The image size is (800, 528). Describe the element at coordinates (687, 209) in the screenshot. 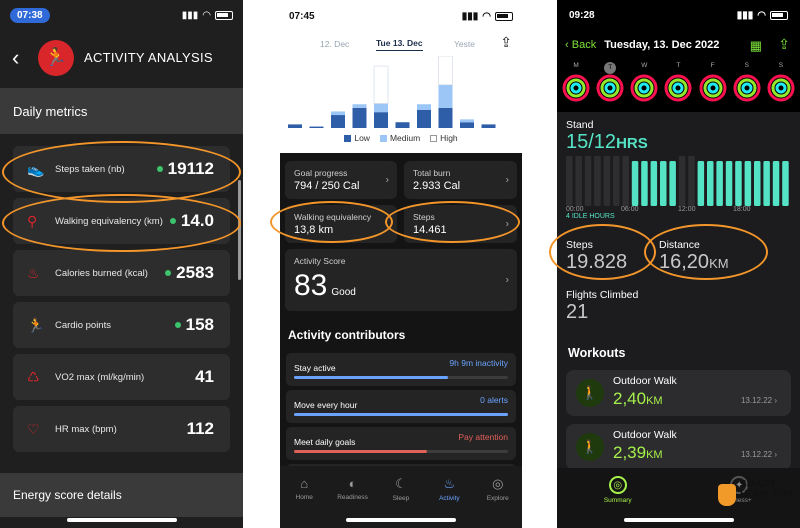

I see `axis-label: 12:00` at that location.